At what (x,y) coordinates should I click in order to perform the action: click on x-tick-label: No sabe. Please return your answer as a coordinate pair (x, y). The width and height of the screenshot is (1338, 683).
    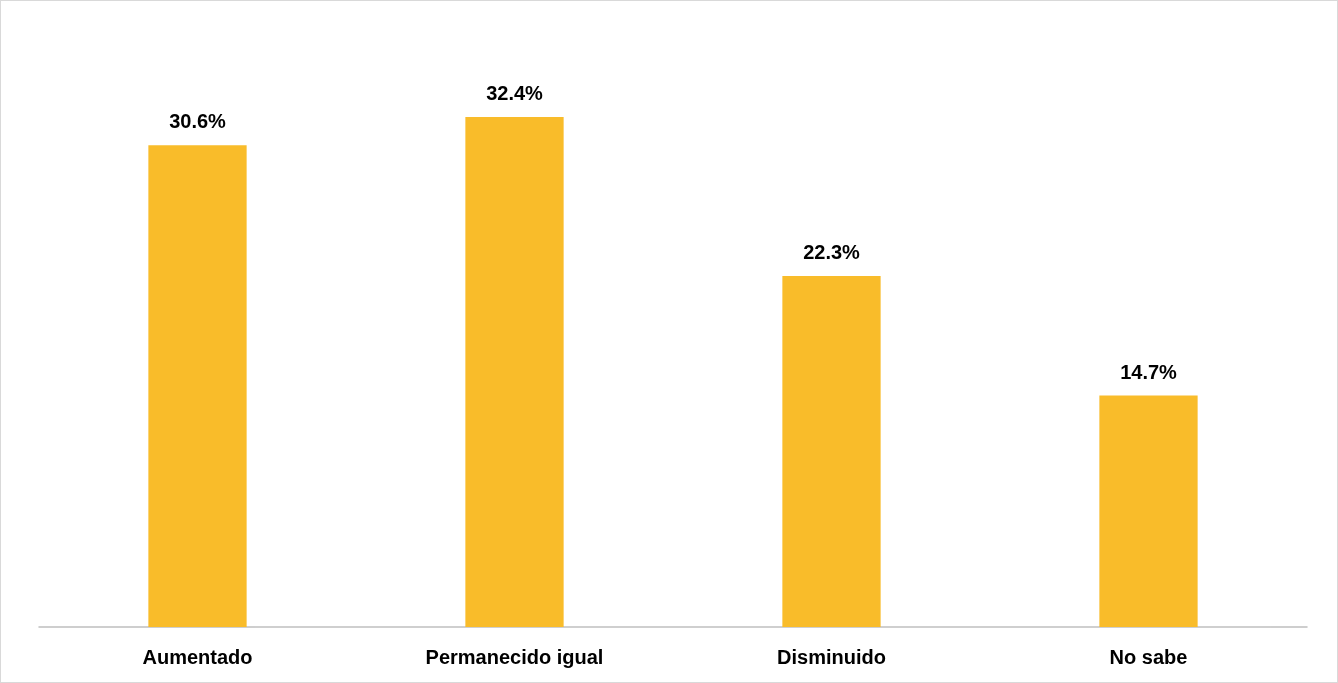
    Looking at the image, I should click on (1148, 657).